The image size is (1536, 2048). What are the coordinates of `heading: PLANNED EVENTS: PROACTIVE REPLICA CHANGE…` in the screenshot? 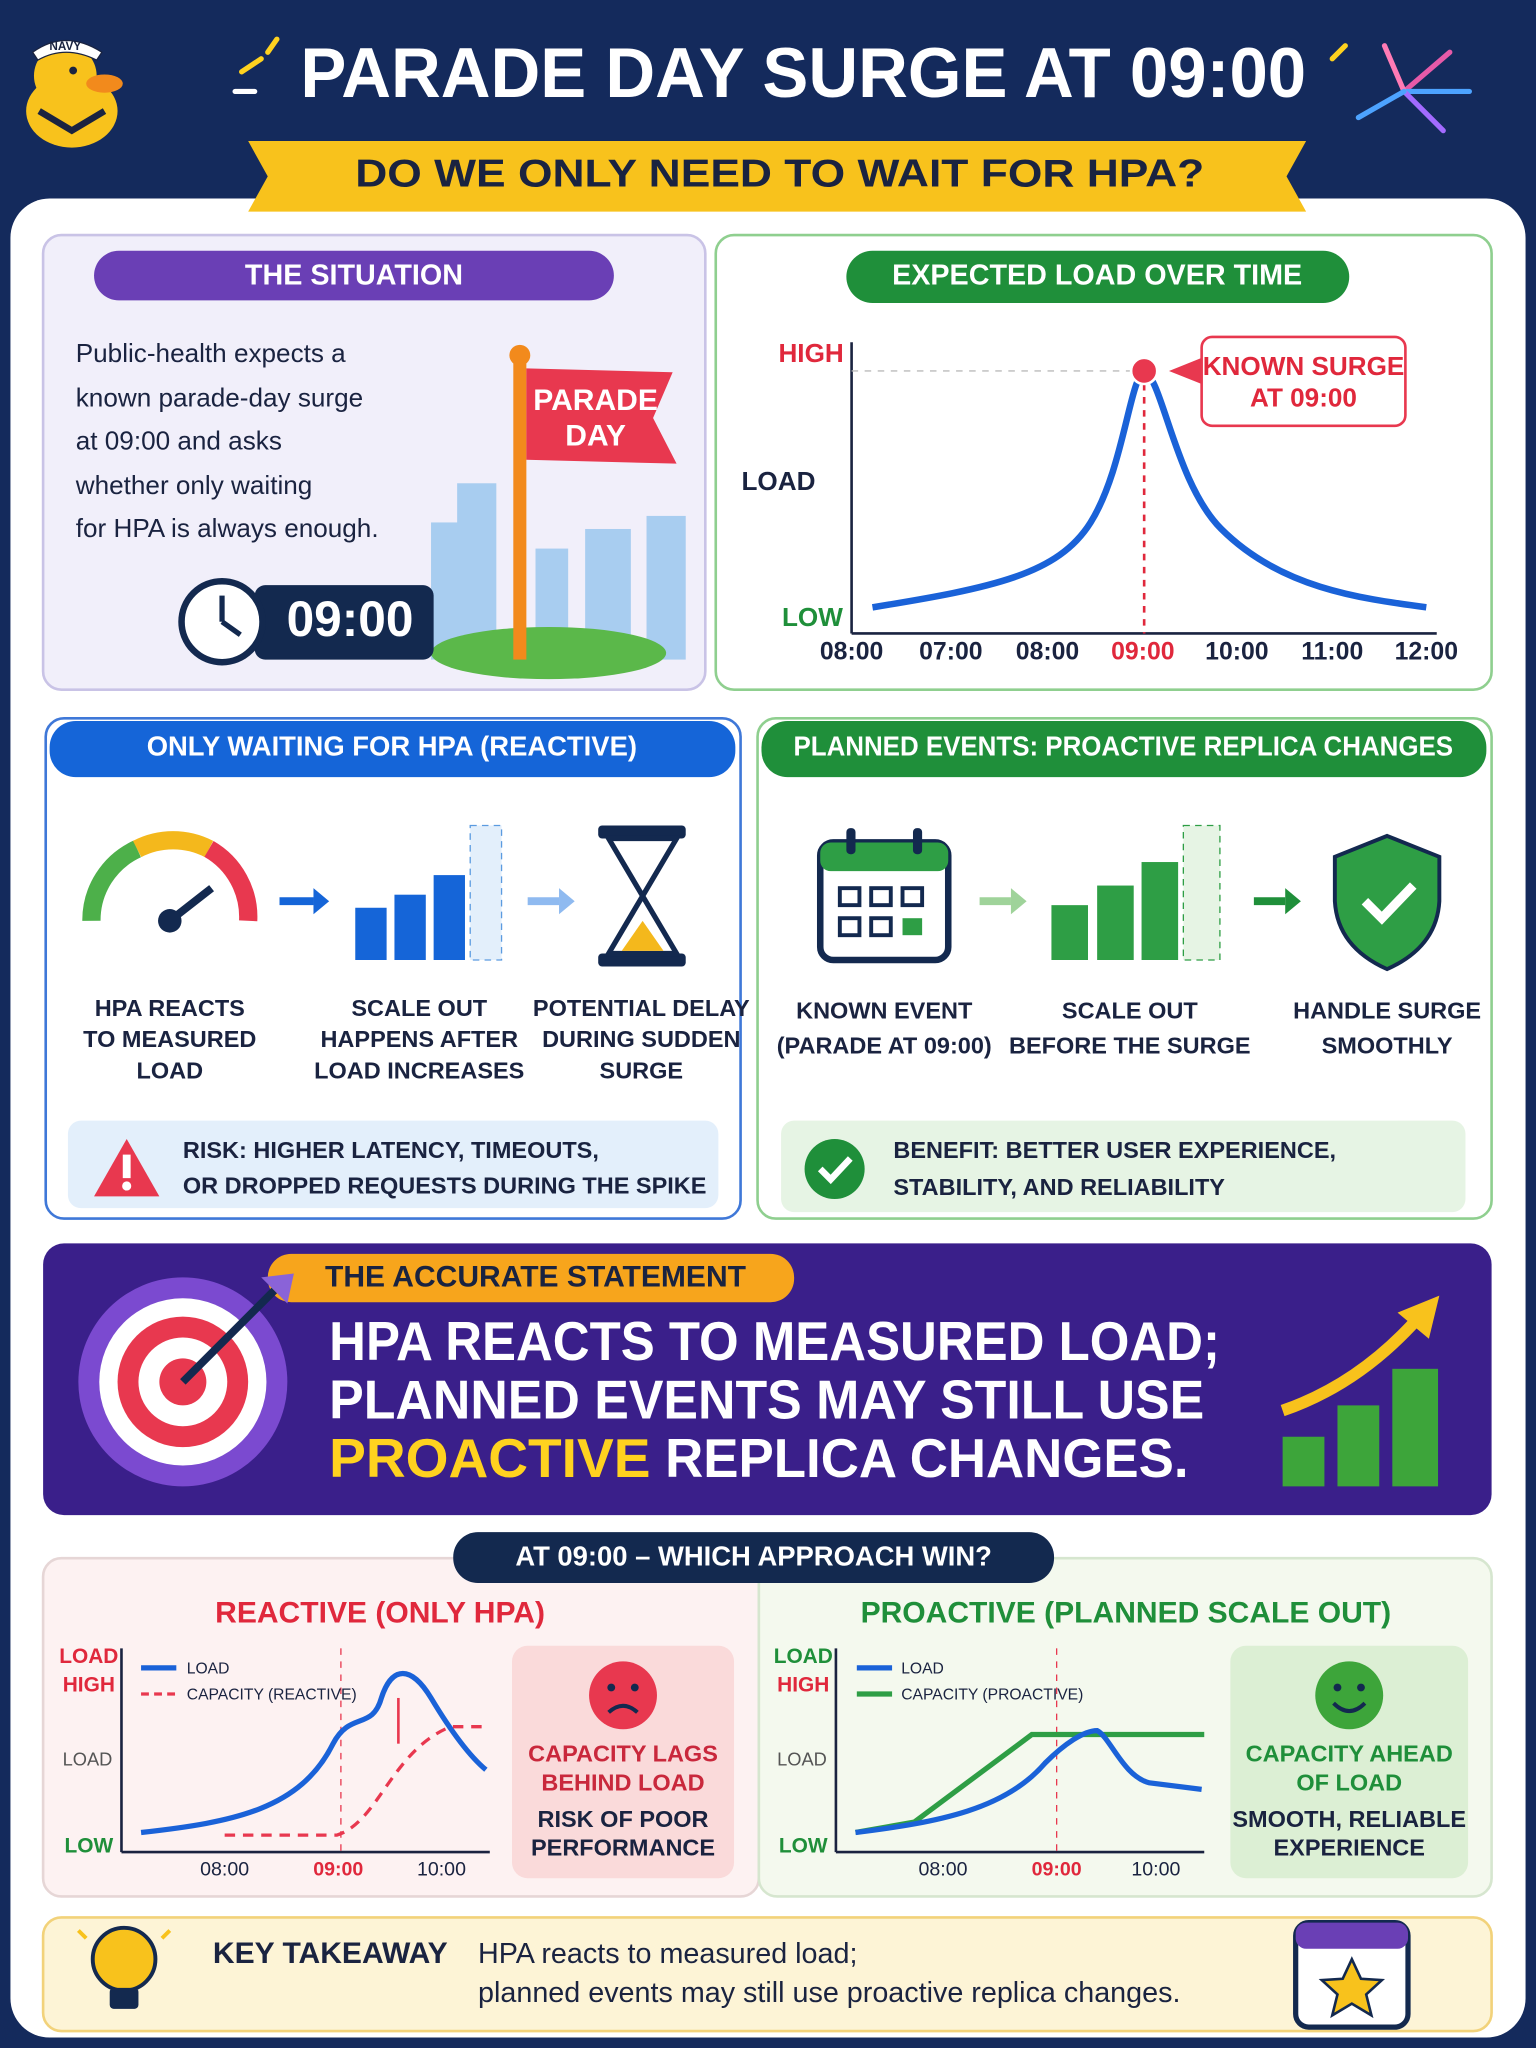 It's located at (1123, 746).